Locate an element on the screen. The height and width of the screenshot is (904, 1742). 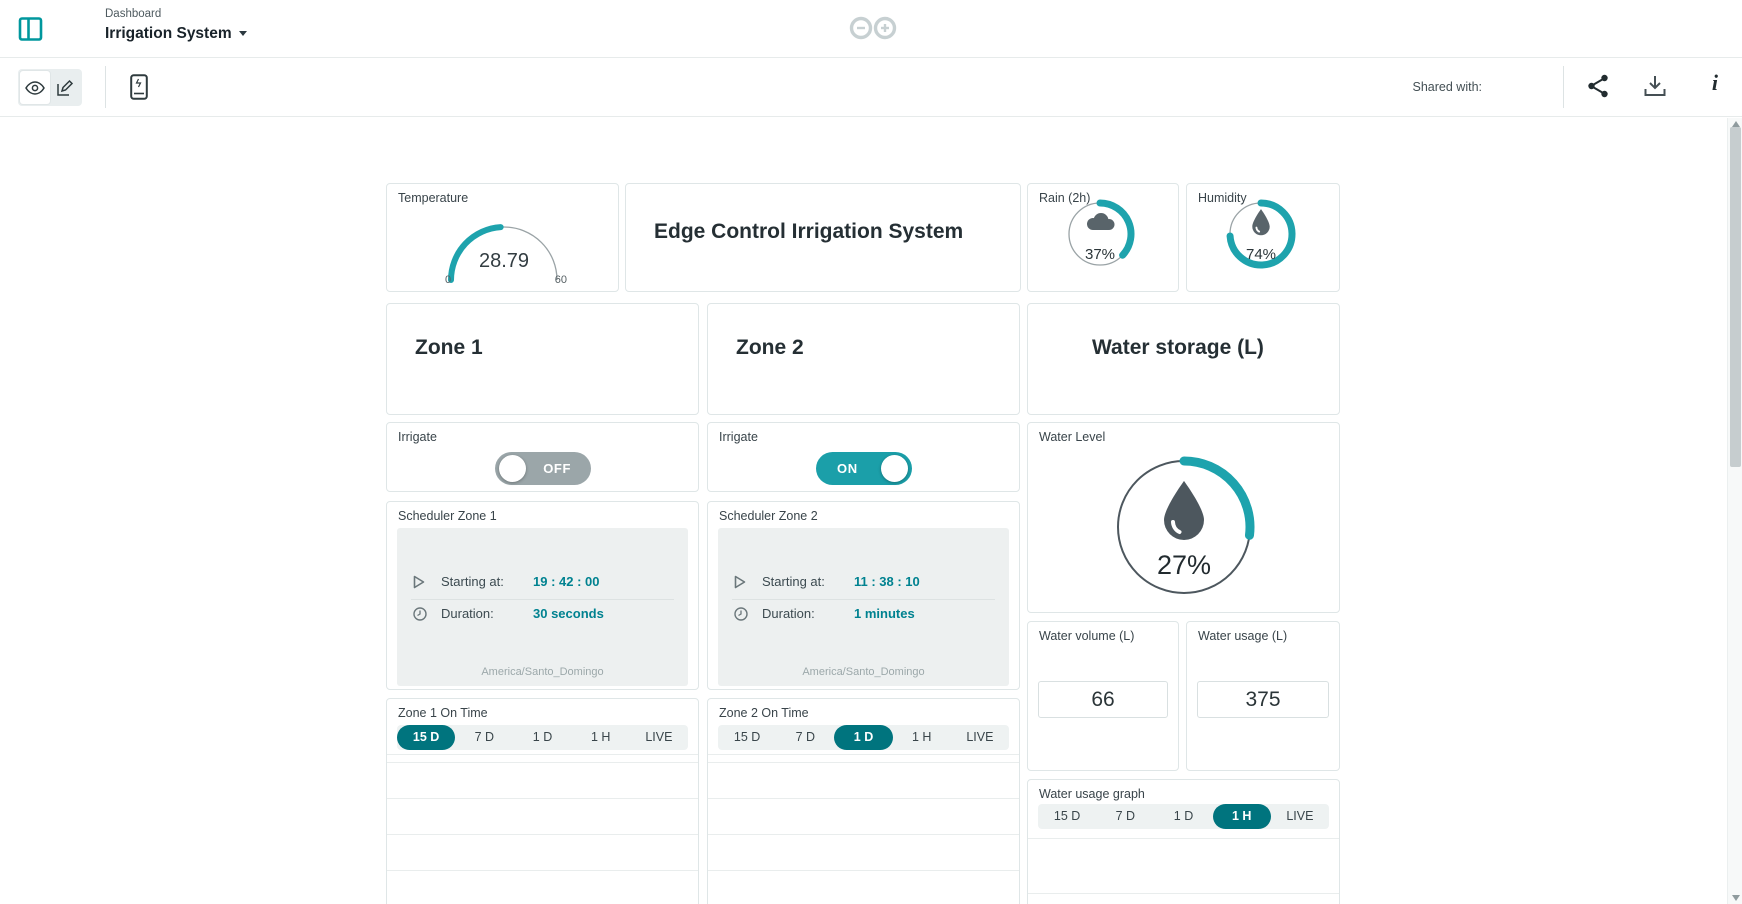
share-icon is located at coordinates (1598, 86).